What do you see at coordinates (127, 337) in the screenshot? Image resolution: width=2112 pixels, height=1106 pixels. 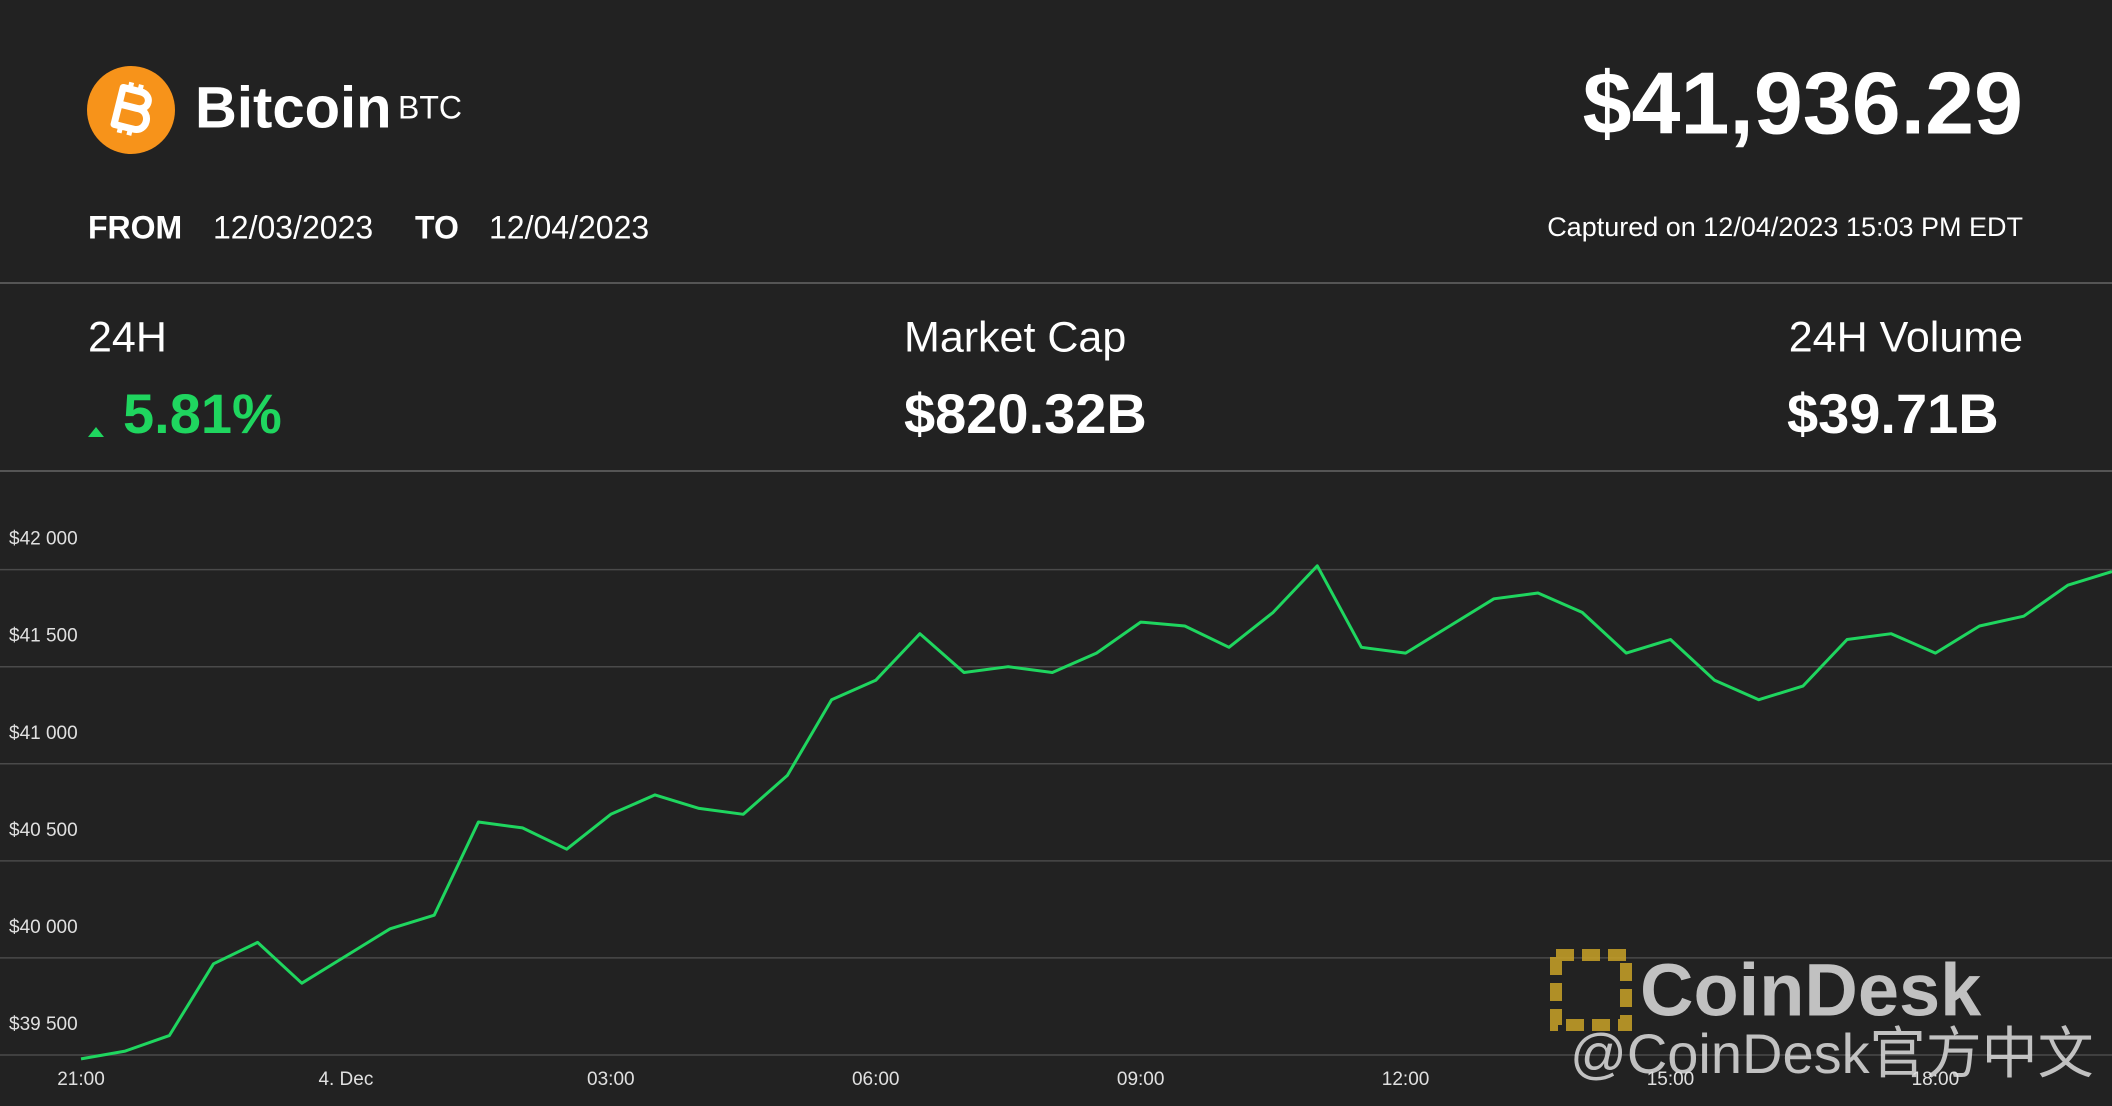 I see `stat-label: 24H` at bounding box center [127, 337].